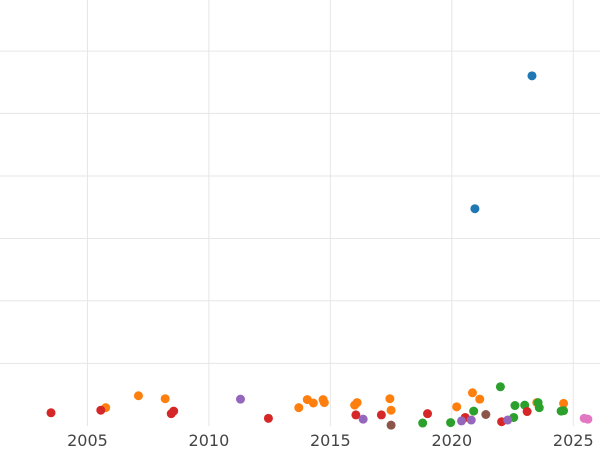  Describe the element at coordinates (87, 440) in the screenshot. I see `x-tick-label: 2005` at that location.